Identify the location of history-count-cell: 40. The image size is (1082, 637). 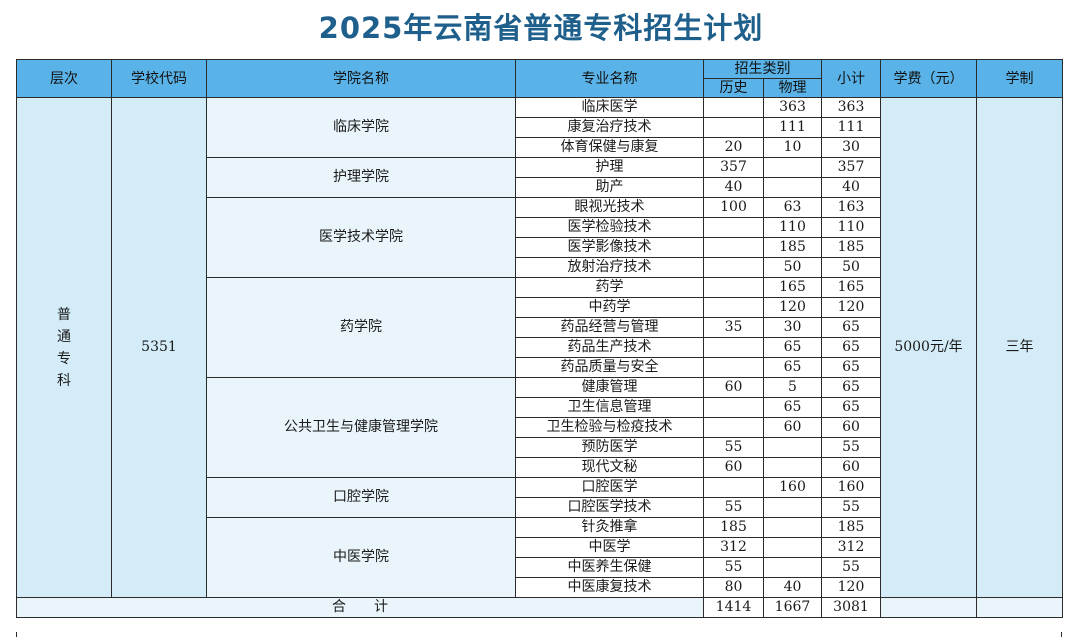
(733, 187).